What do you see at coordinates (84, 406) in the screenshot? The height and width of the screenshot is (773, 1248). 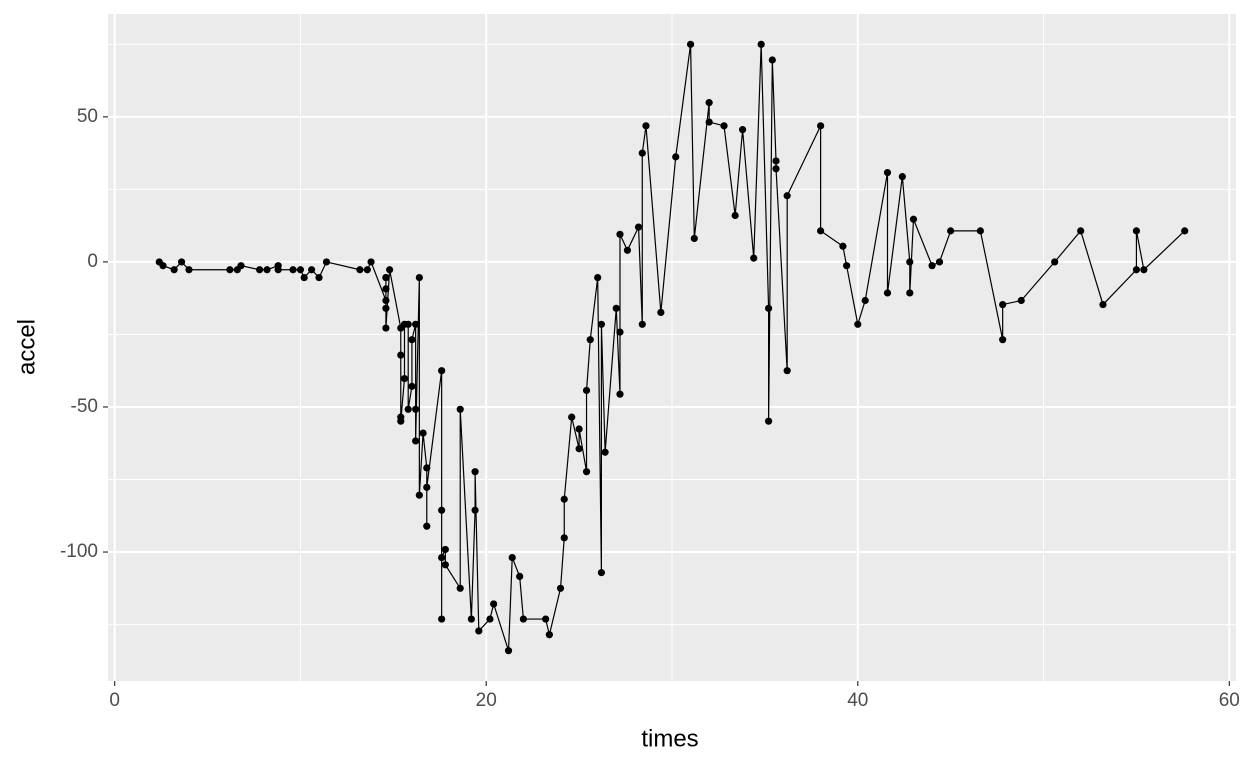 I see `y-tick-label: -50` at bounding box center [84, 406].